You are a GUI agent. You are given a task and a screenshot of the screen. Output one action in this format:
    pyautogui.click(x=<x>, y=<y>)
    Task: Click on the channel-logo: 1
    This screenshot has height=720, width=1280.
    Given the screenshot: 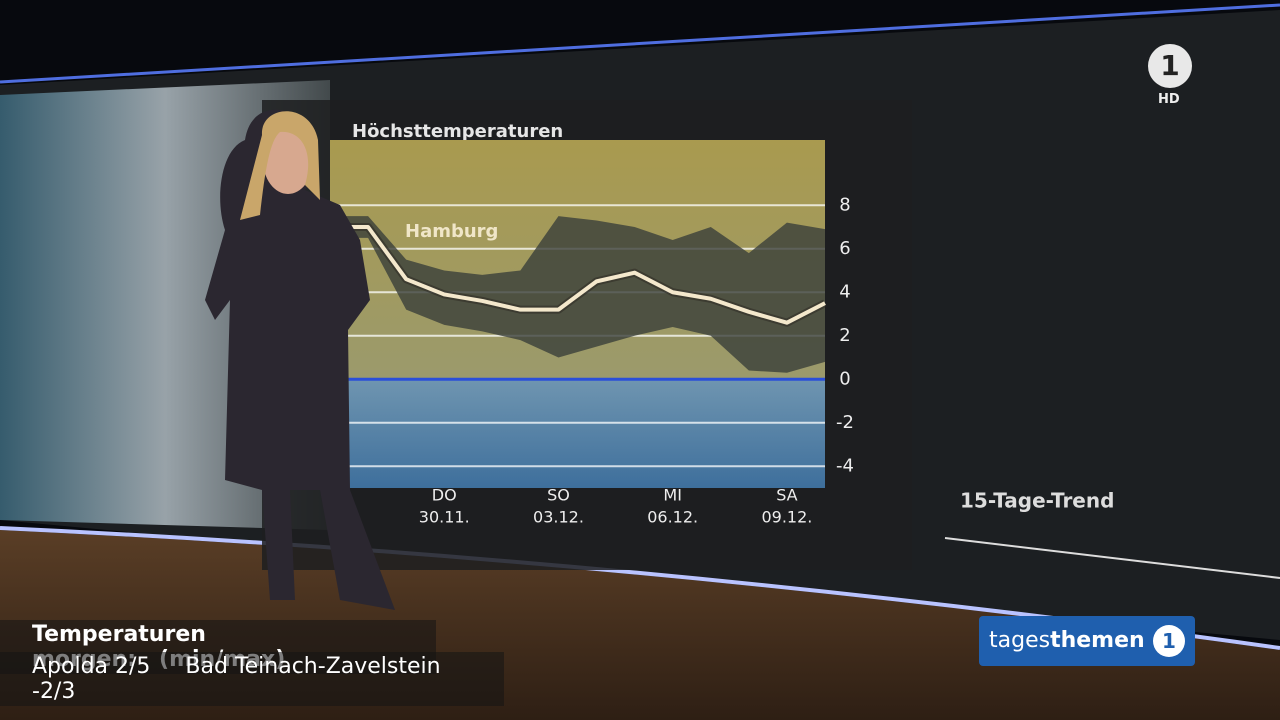 What is the action you would take?
    pyautogui.click(x=1170, y=66)
    